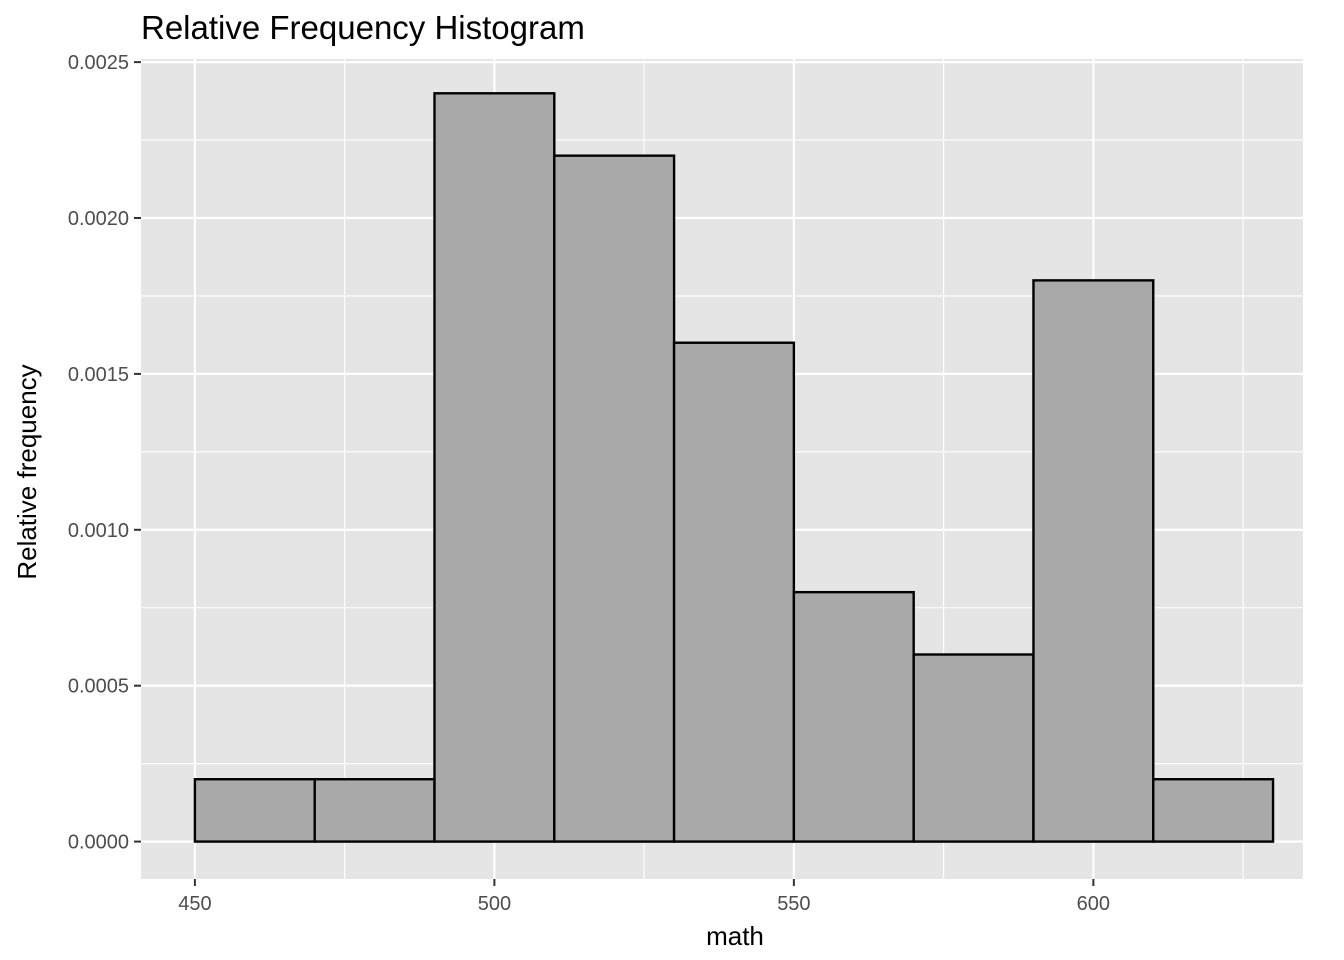 This screenshot has height=960, width=1344. What do you see at coordinates (98, 375) in the screenshot?
I see `y-tick-label: 0.0015` at bounding box center [98, 375].